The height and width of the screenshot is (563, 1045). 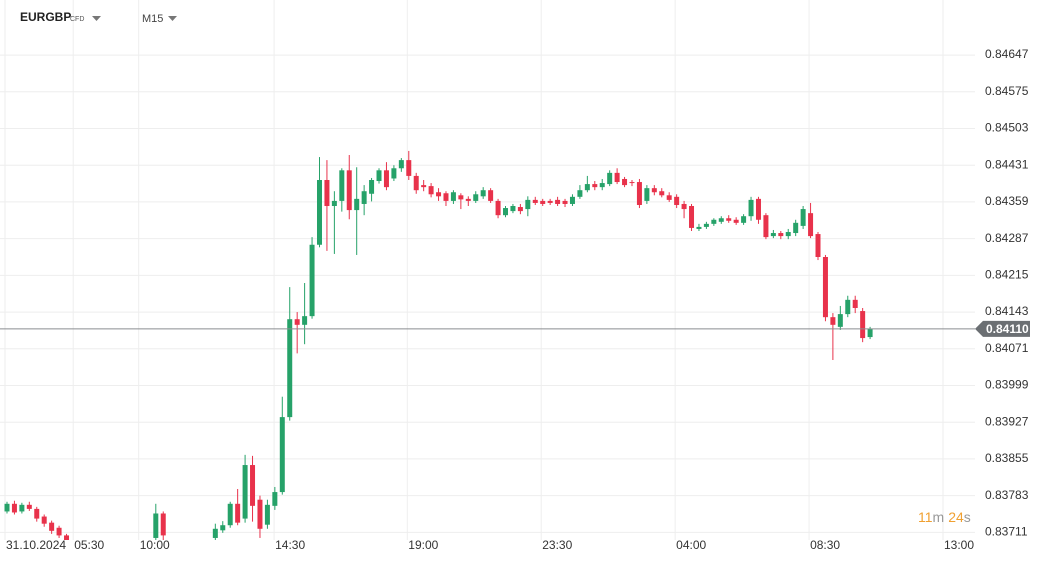 I want to click on y-tick-label: 0.83711, so click(x=1006, y=532).